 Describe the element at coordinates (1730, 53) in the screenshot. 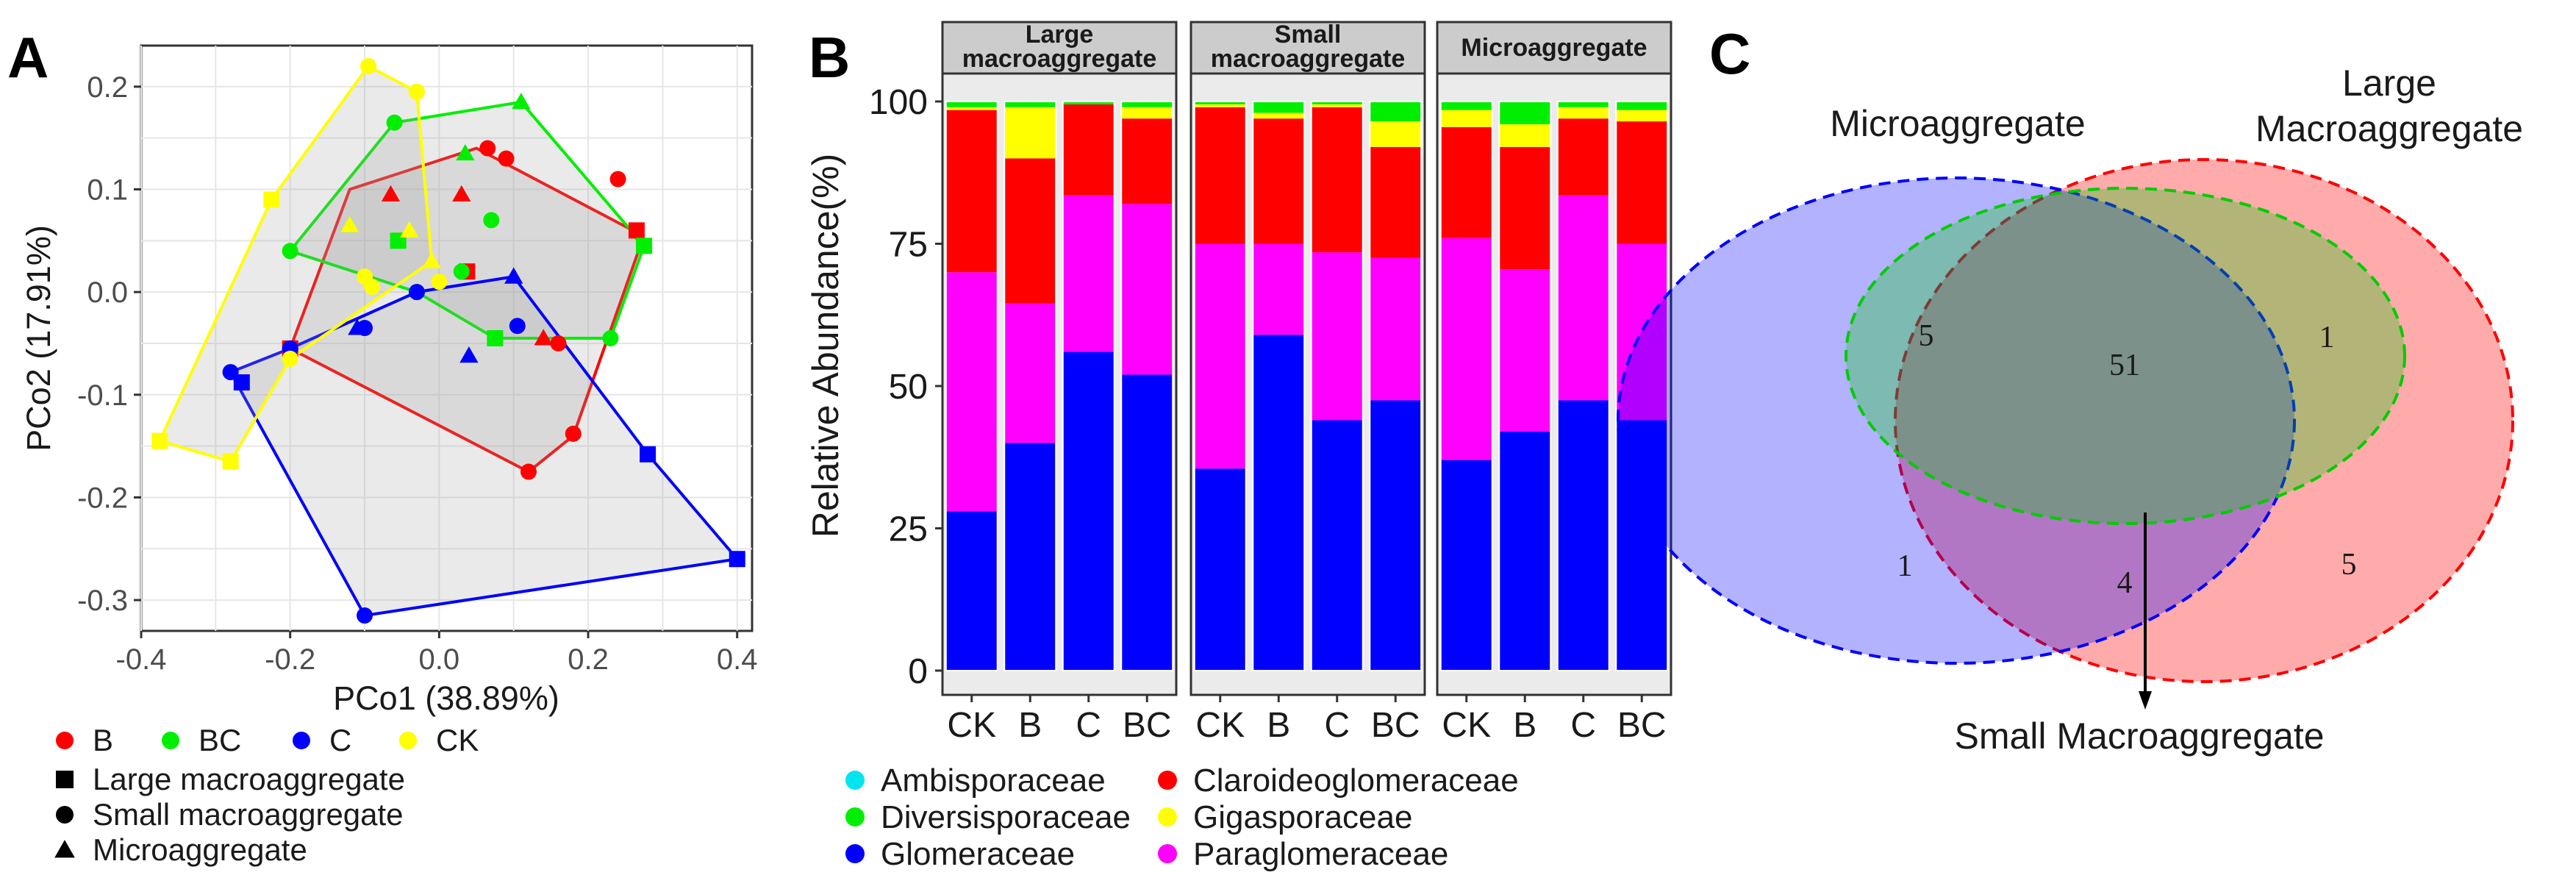

I see `panel-c-letter: C` at that location.